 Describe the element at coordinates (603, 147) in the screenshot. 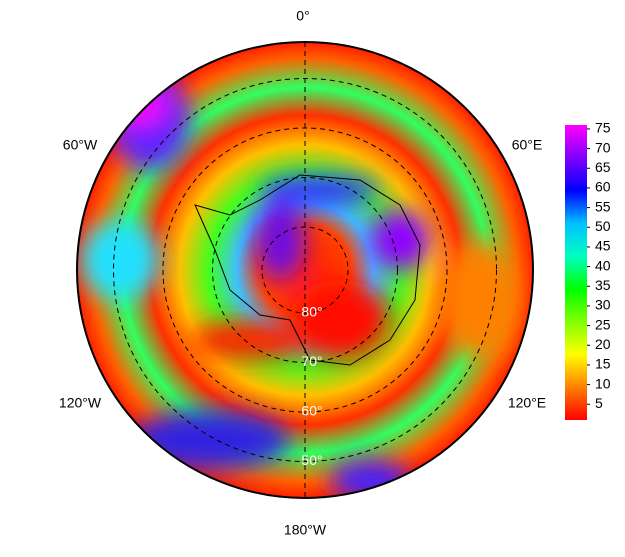

I see `colorbar-tick-label: 70` at that location.